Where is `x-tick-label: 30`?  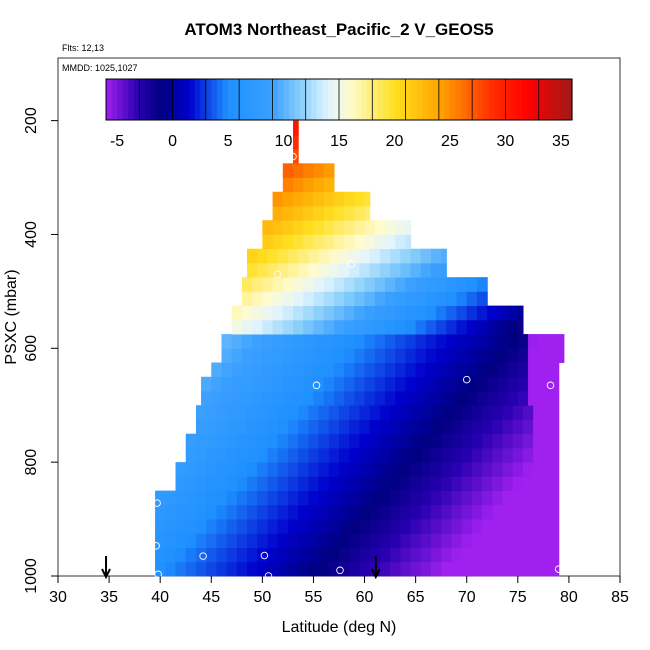
x-tick-label: 30 is located at coordinates (58, 597).